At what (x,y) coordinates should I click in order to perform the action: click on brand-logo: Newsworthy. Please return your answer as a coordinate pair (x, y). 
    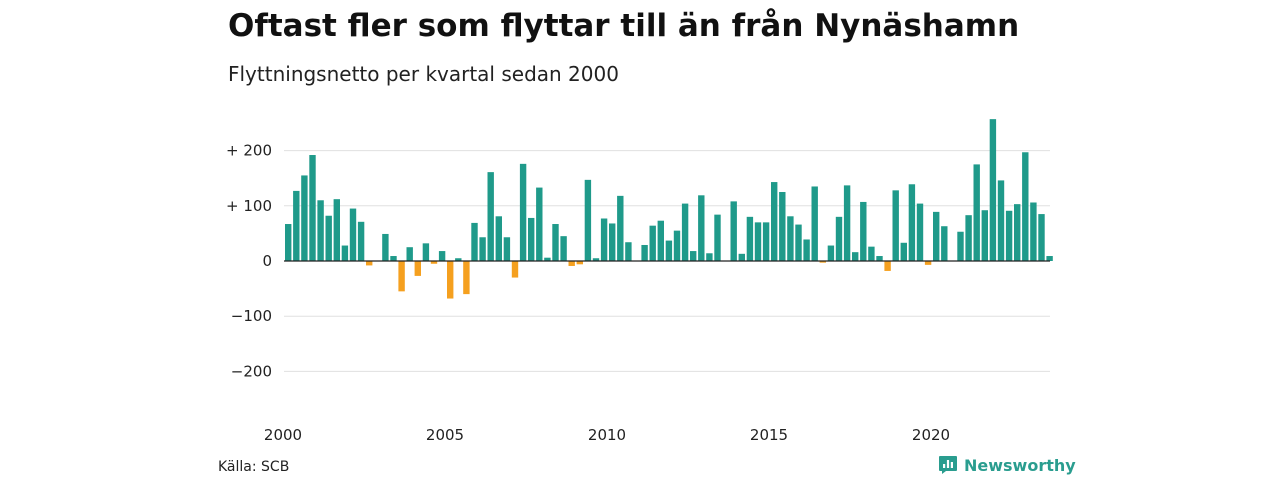
    Looking at the image, I should click on (1007, 465).